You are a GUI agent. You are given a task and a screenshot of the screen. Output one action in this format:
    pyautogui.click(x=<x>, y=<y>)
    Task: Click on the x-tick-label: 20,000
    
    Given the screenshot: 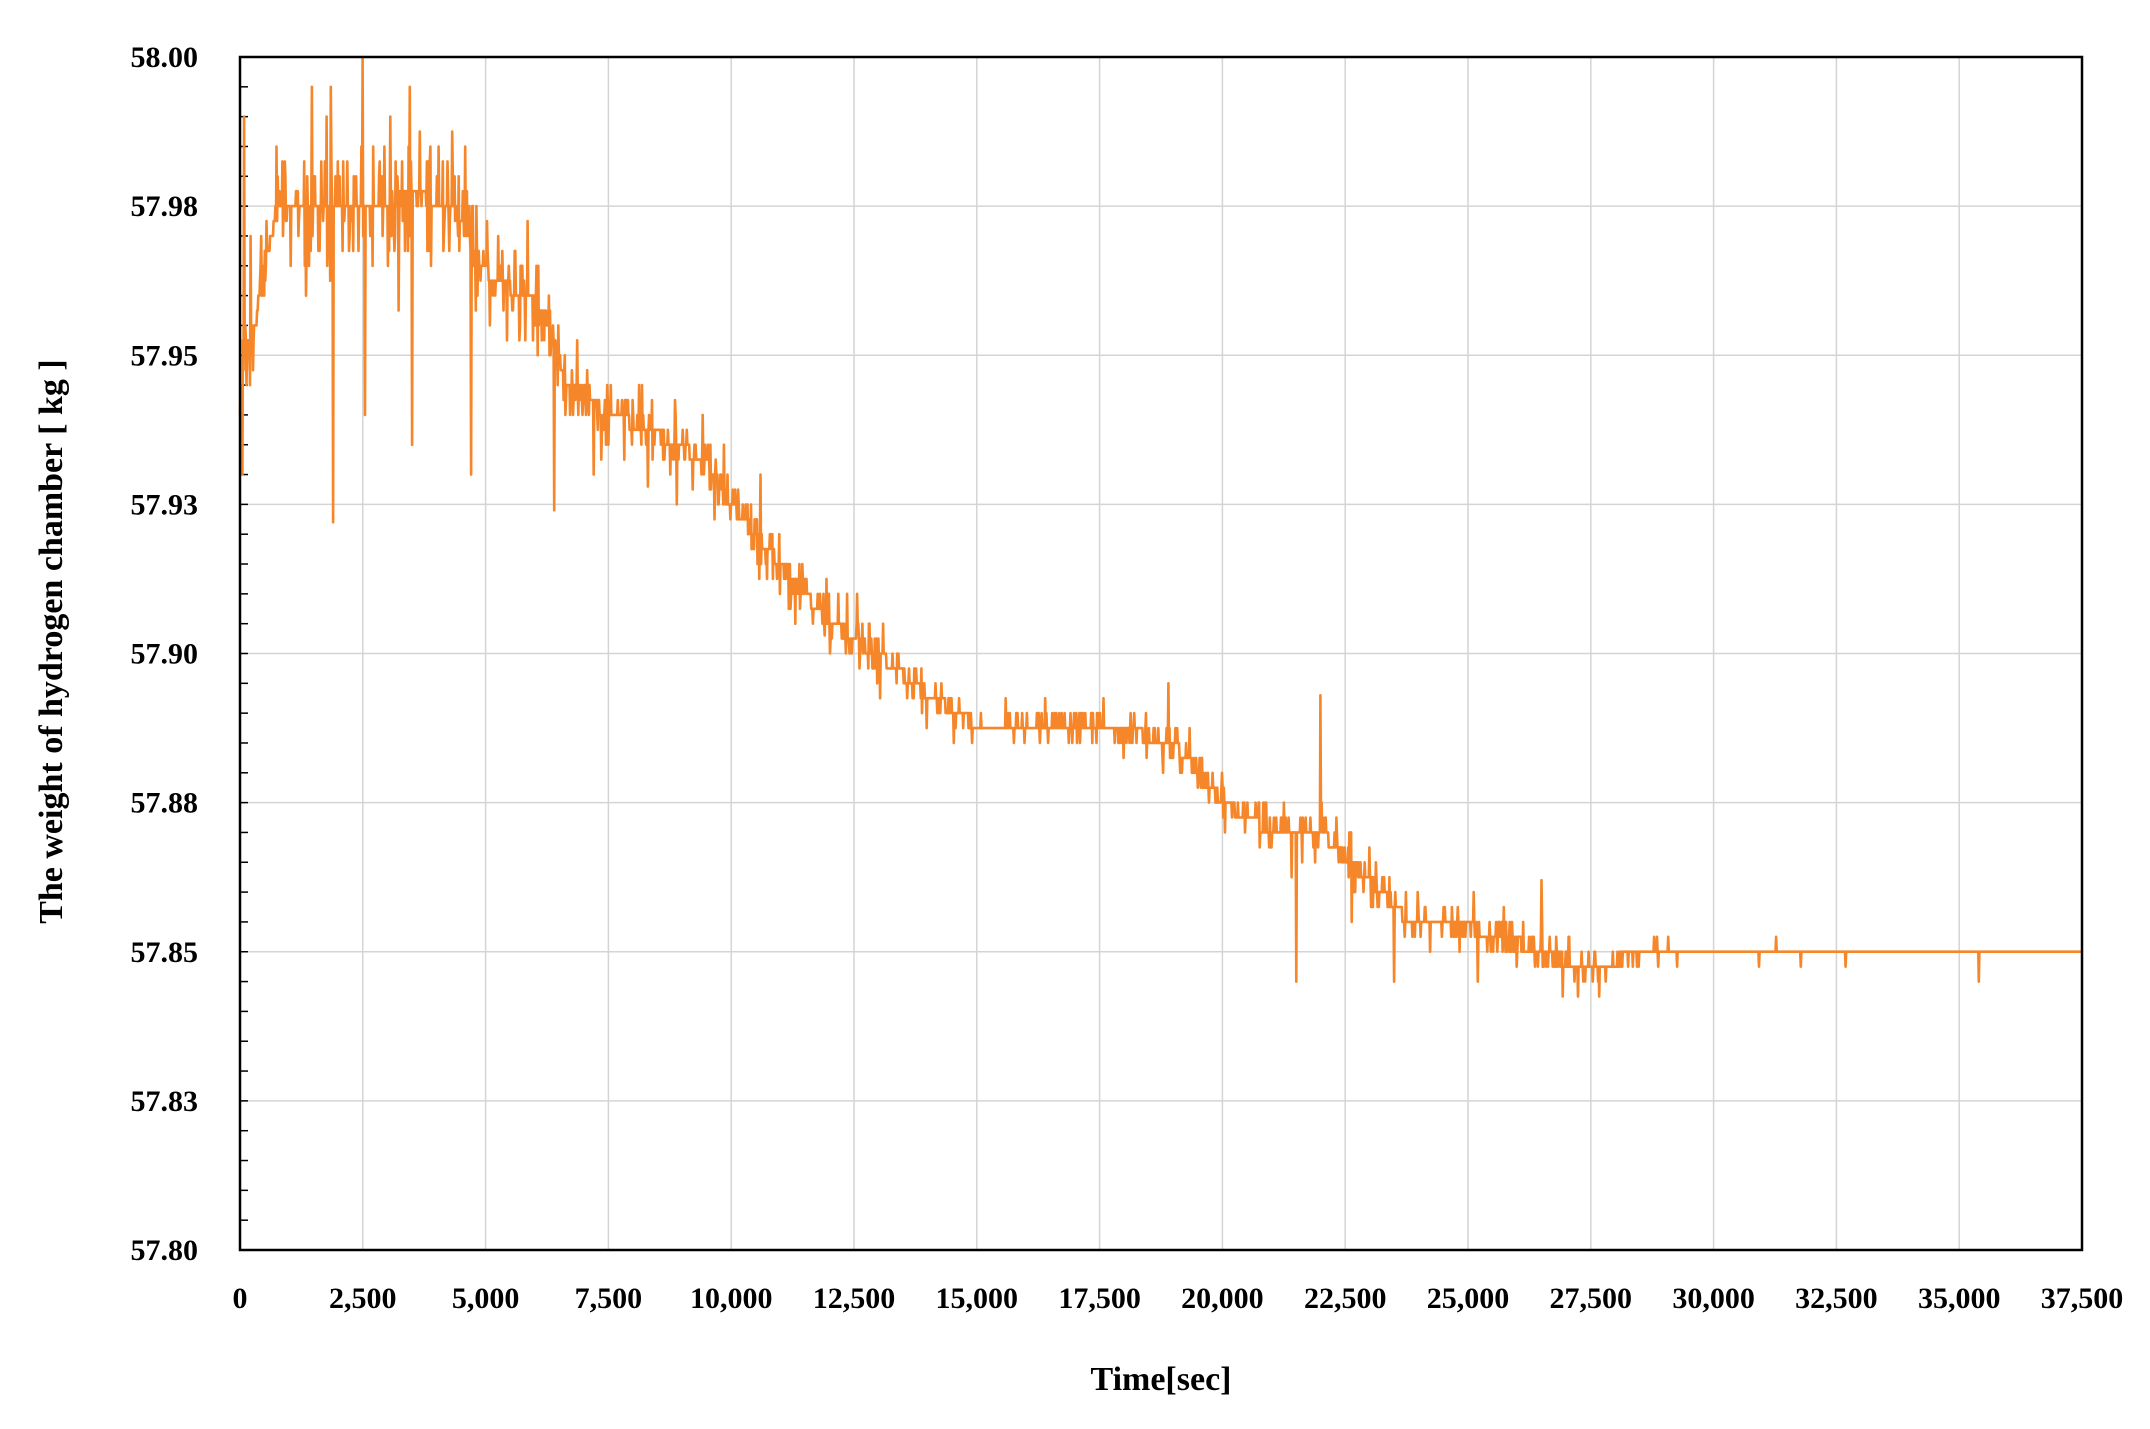 What is the action you would take?
    pyautogui.click(x=1222, y=1298)
    